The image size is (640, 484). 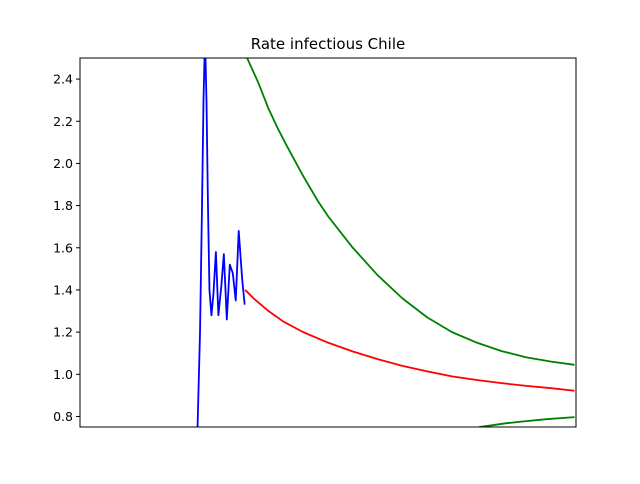 I want to click on y-tick-label: 2.4, so click(x=63, y=79).